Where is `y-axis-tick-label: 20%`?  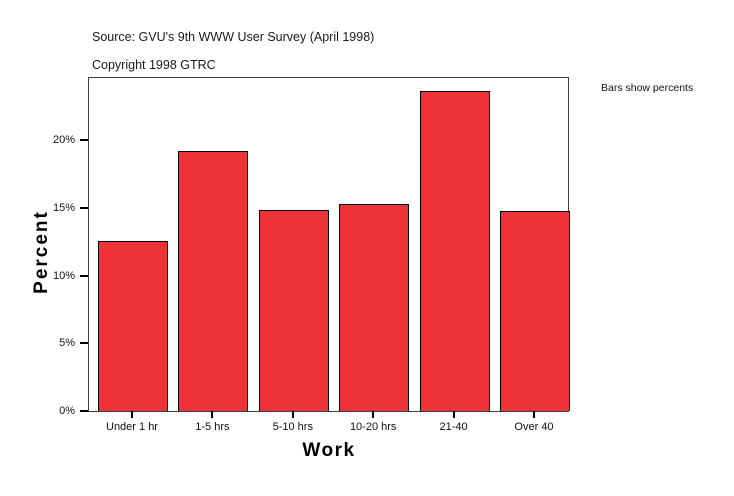 y-axis-tick-label: 20% is located at coordinates (63, 140).